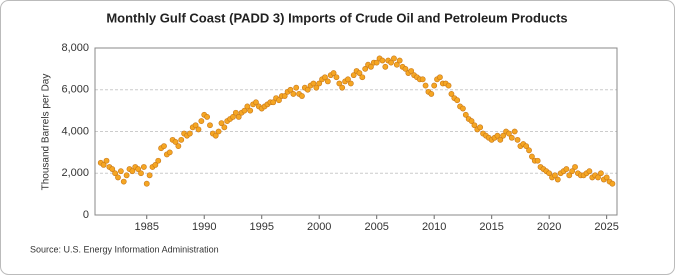 This screenshot has width=675, height=275. What do you see at coordinates (204, 227) in the screenshot?
I see `x-tick-label: 1990` at bounding box center [204, 227].